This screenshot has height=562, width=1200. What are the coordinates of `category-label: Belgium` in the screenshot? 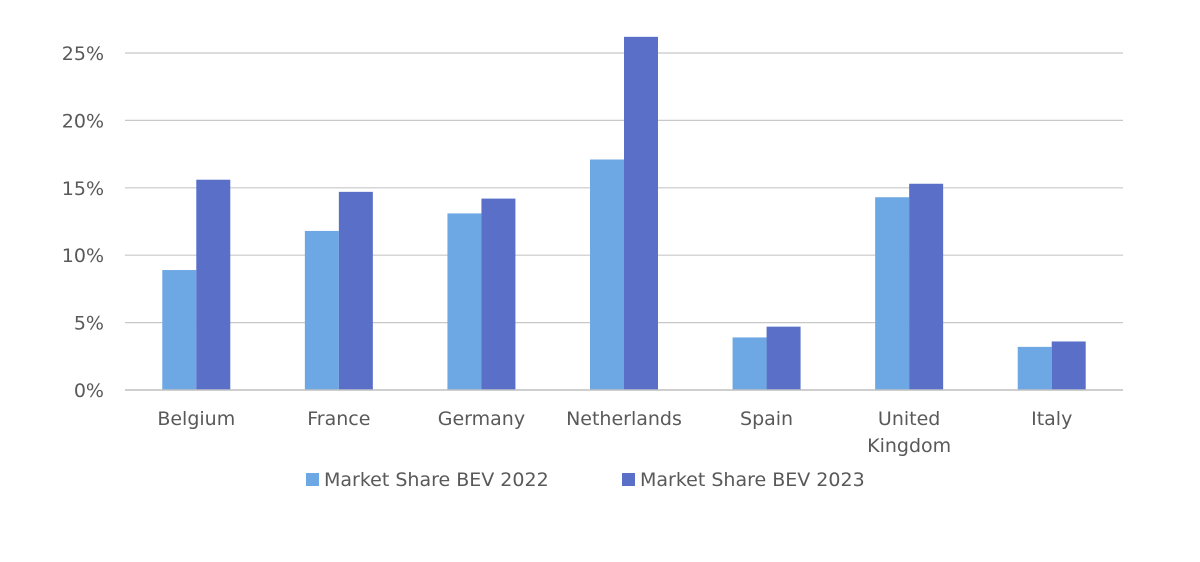 It's located at (196, 419).